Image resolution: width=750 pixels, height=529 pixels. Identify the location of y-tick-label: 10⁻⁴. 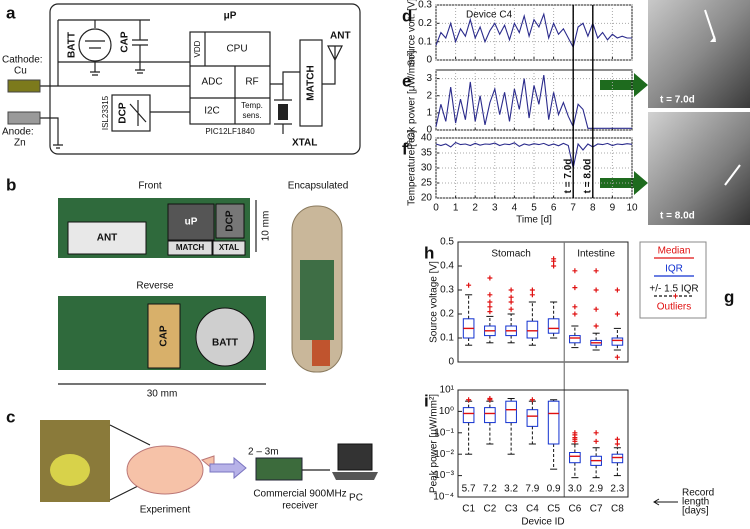
(443, 497).